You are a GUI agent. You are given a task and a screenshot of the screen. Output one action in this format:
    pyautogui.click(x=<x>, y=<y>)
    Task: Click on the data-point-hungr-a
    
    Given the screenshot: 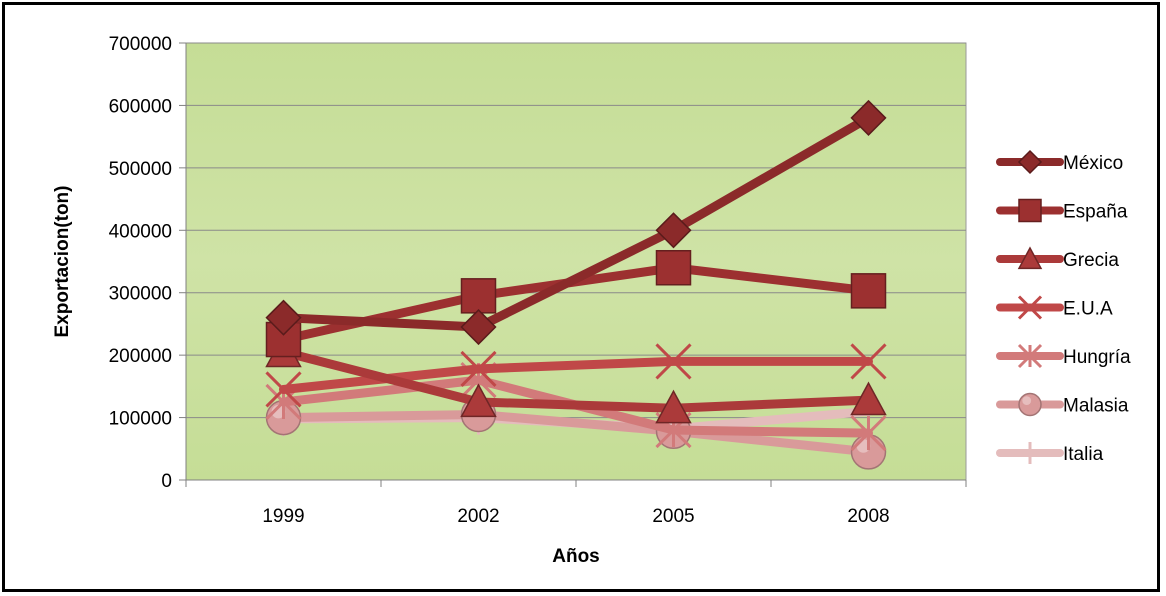 What is the action you would take?
    pyautogui.click(x=868, y=433)
    